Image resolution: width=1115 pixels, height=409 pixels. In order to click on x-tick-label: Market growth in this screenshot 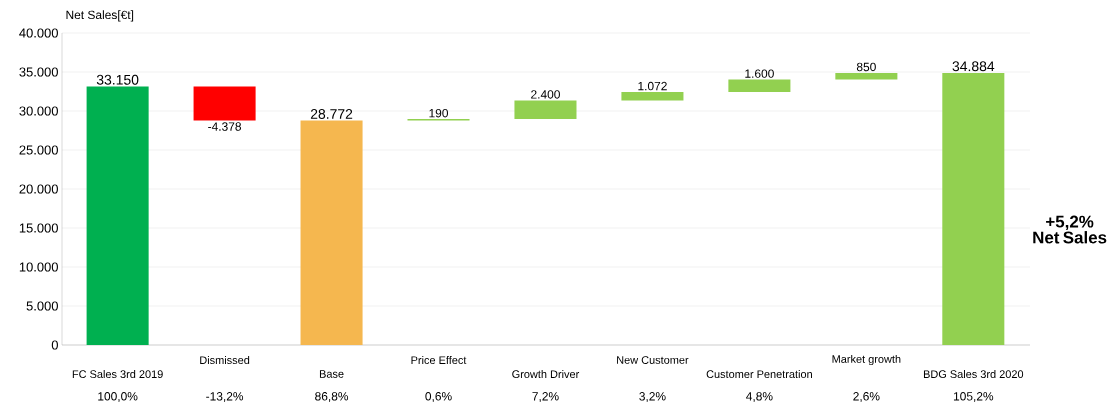, I will do `click(866, 360)`.